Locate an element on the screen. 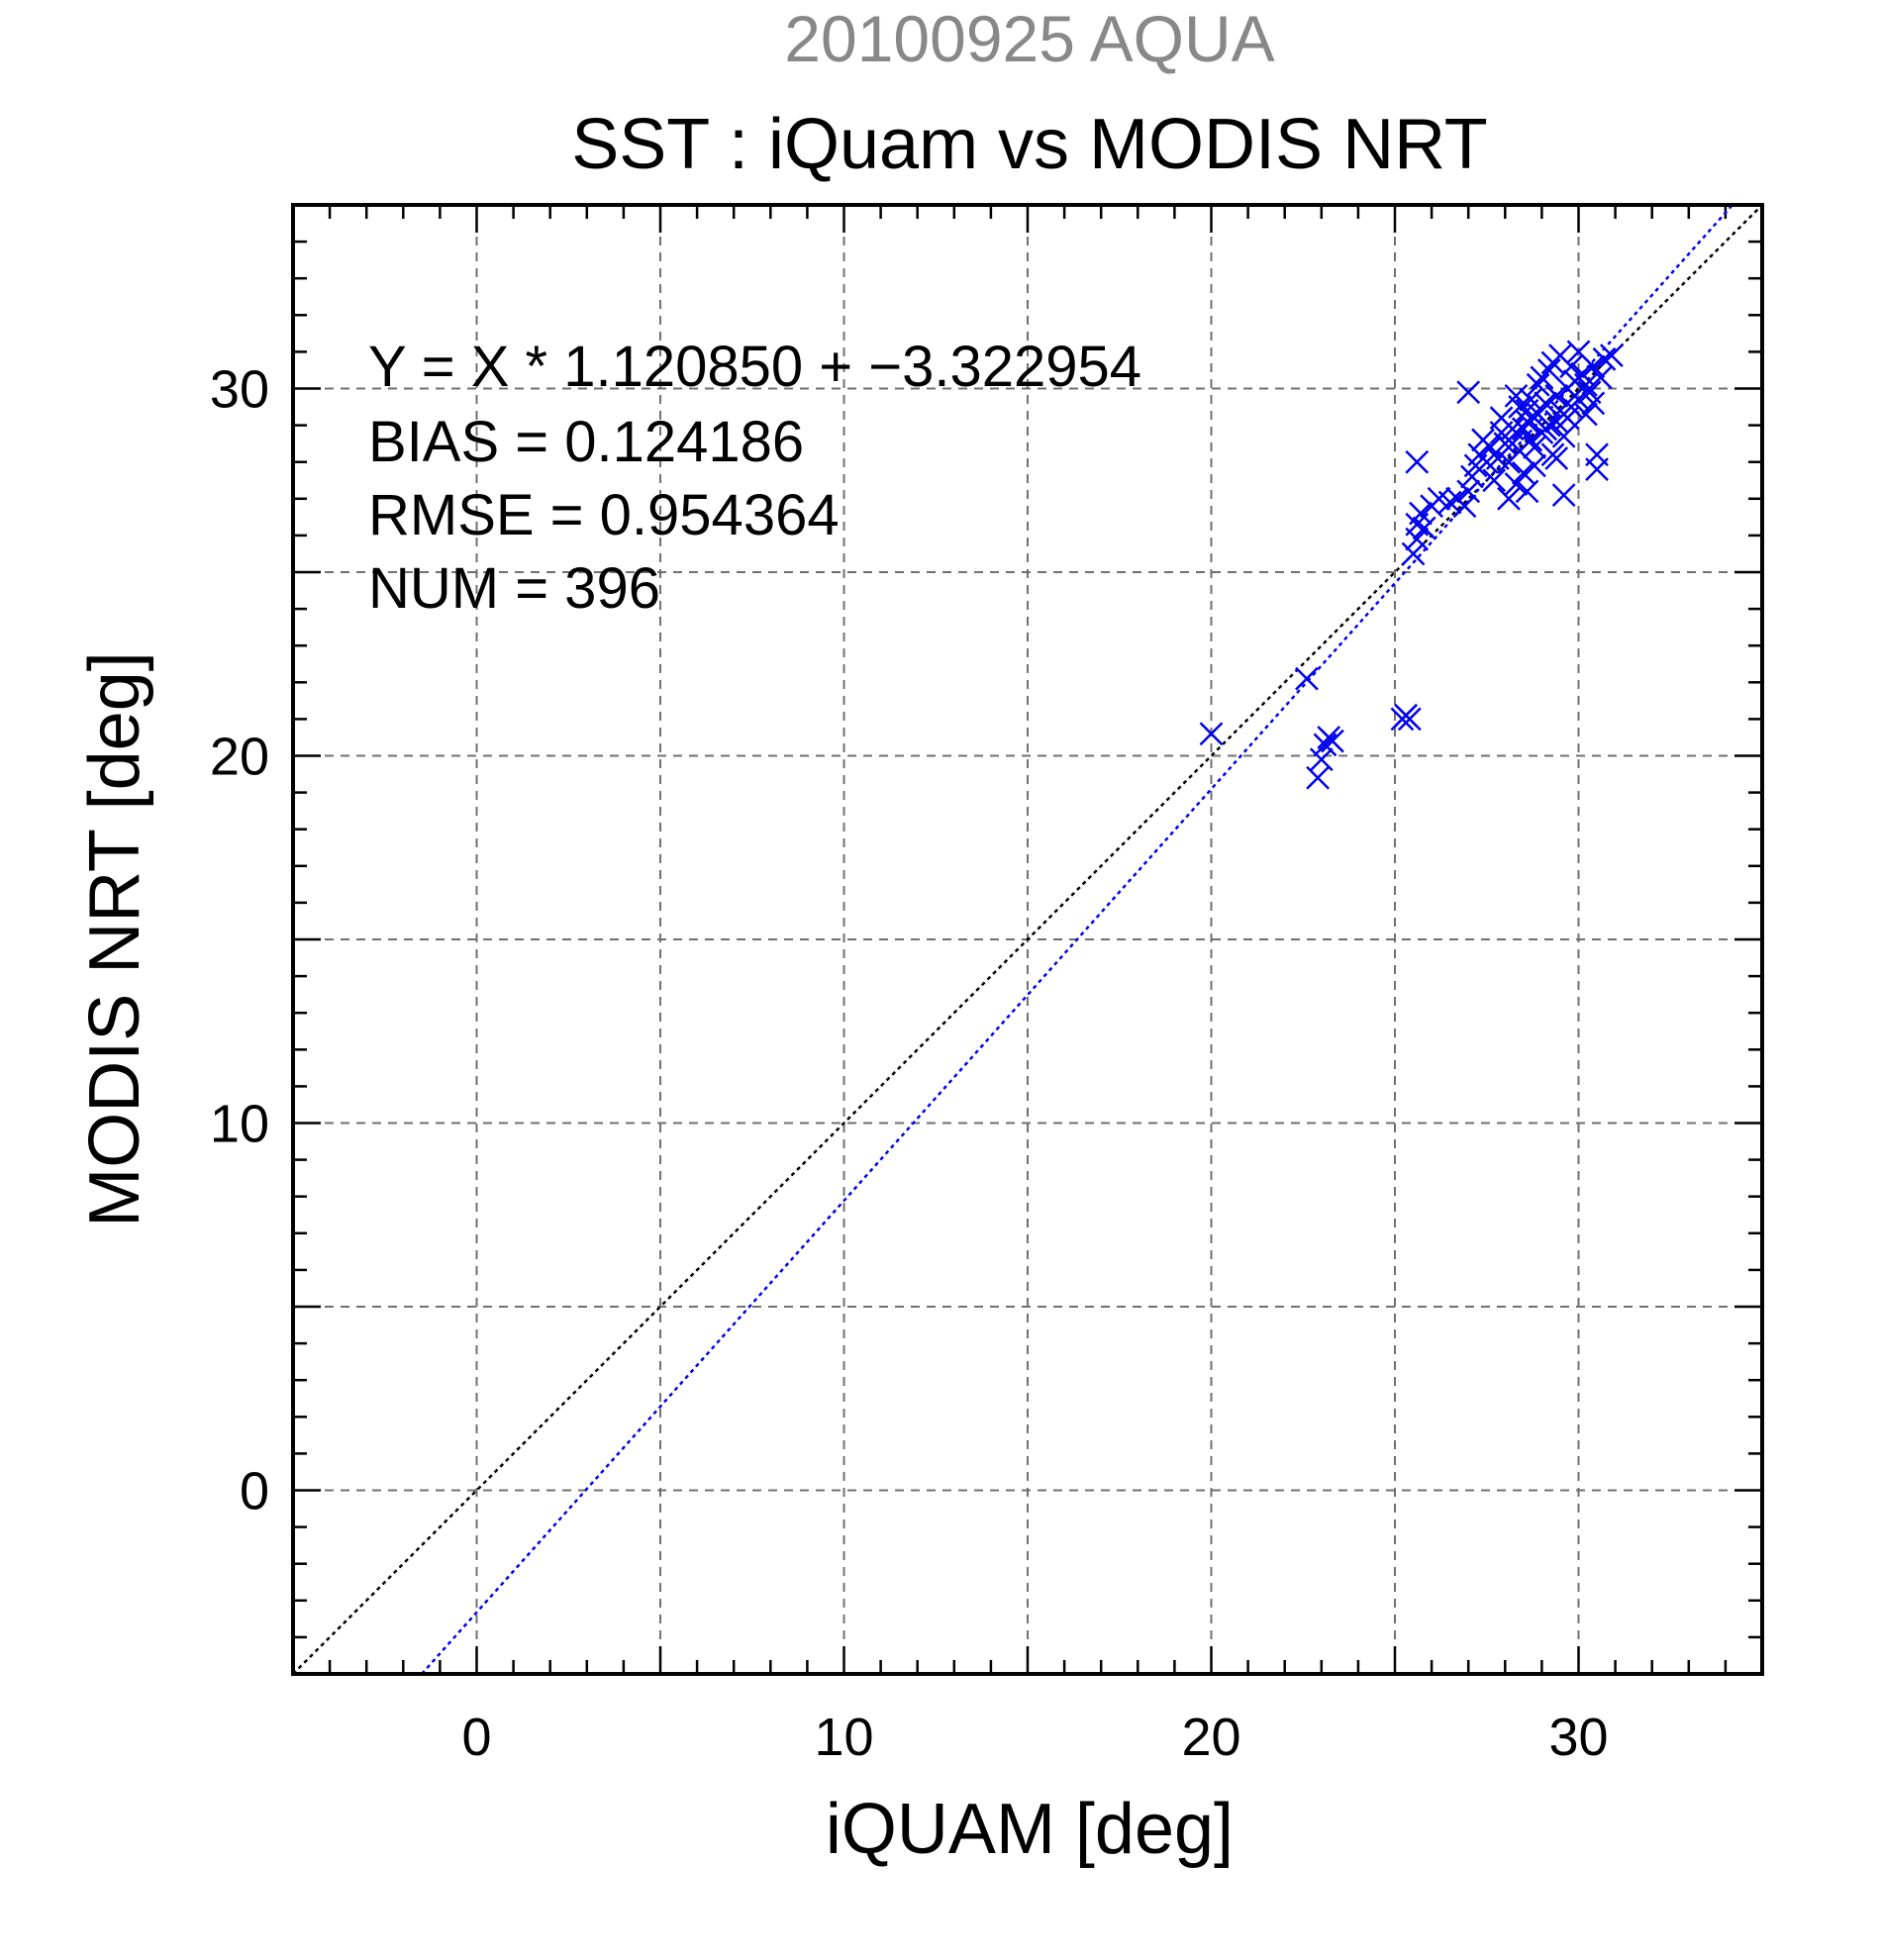  x-tick-labels: 0 10 20 30 is located at coordinates (1034, 1737).